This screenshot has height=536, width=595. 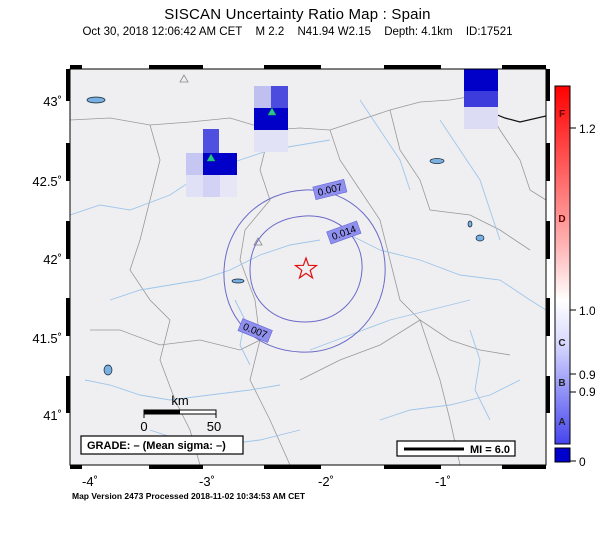 I want to click on grade-text: GRADE: – (Mean sigma: –), so click(x=156, y=446).